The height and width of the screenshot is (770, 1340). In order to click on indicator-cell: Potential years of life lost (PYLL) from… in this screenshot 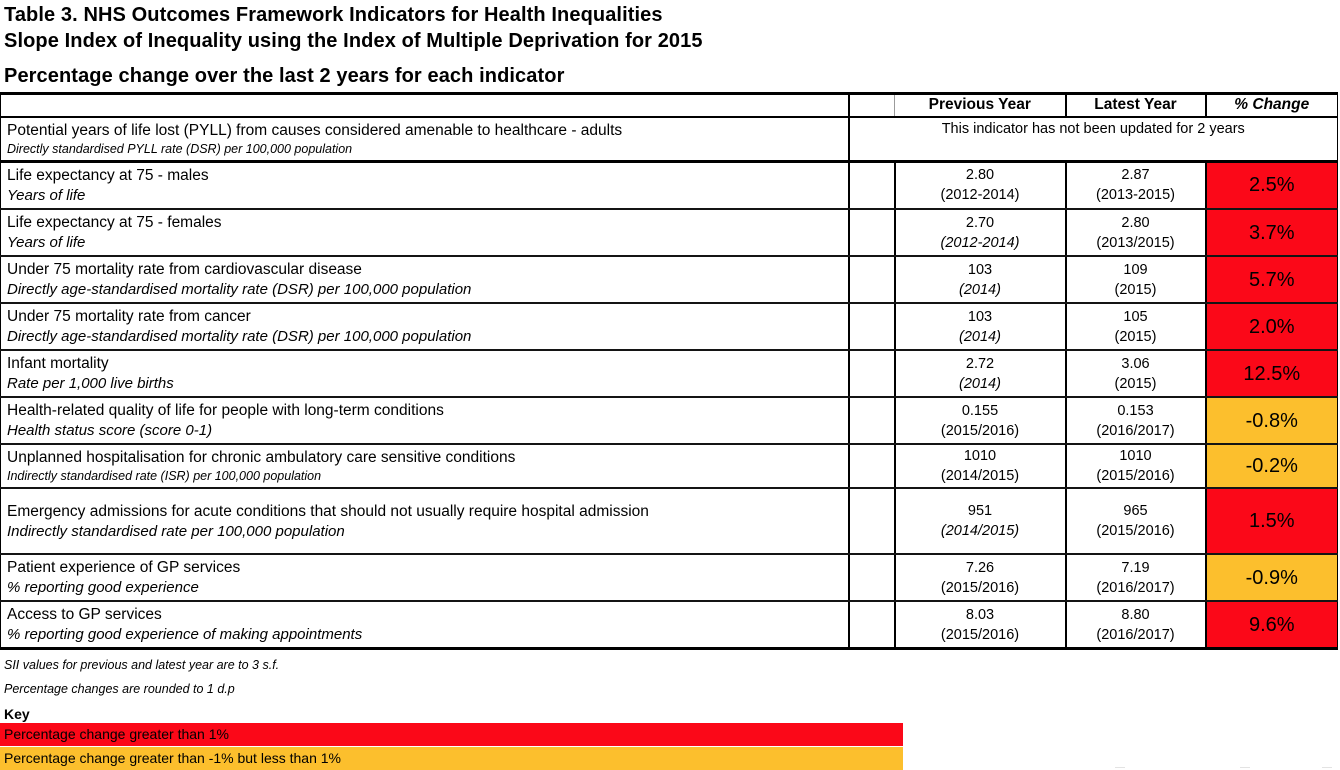, I will do `click(425, 139)`.